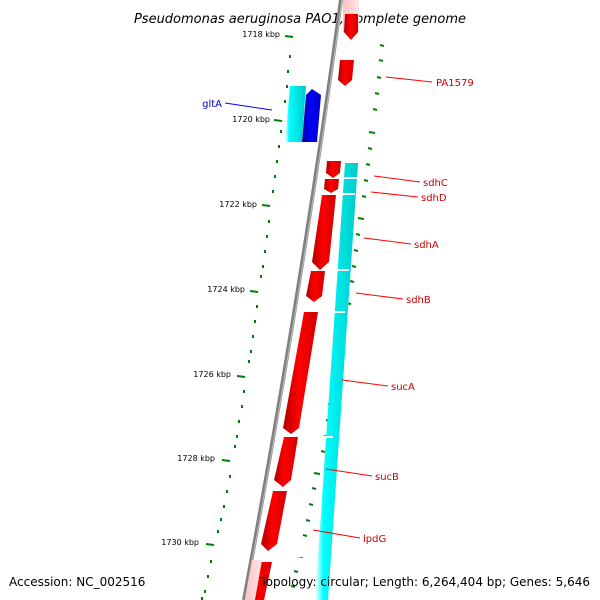 The image size is (600, 600). I want to click on ruler-label-1722: 1722 kbp, so click(238, 204).